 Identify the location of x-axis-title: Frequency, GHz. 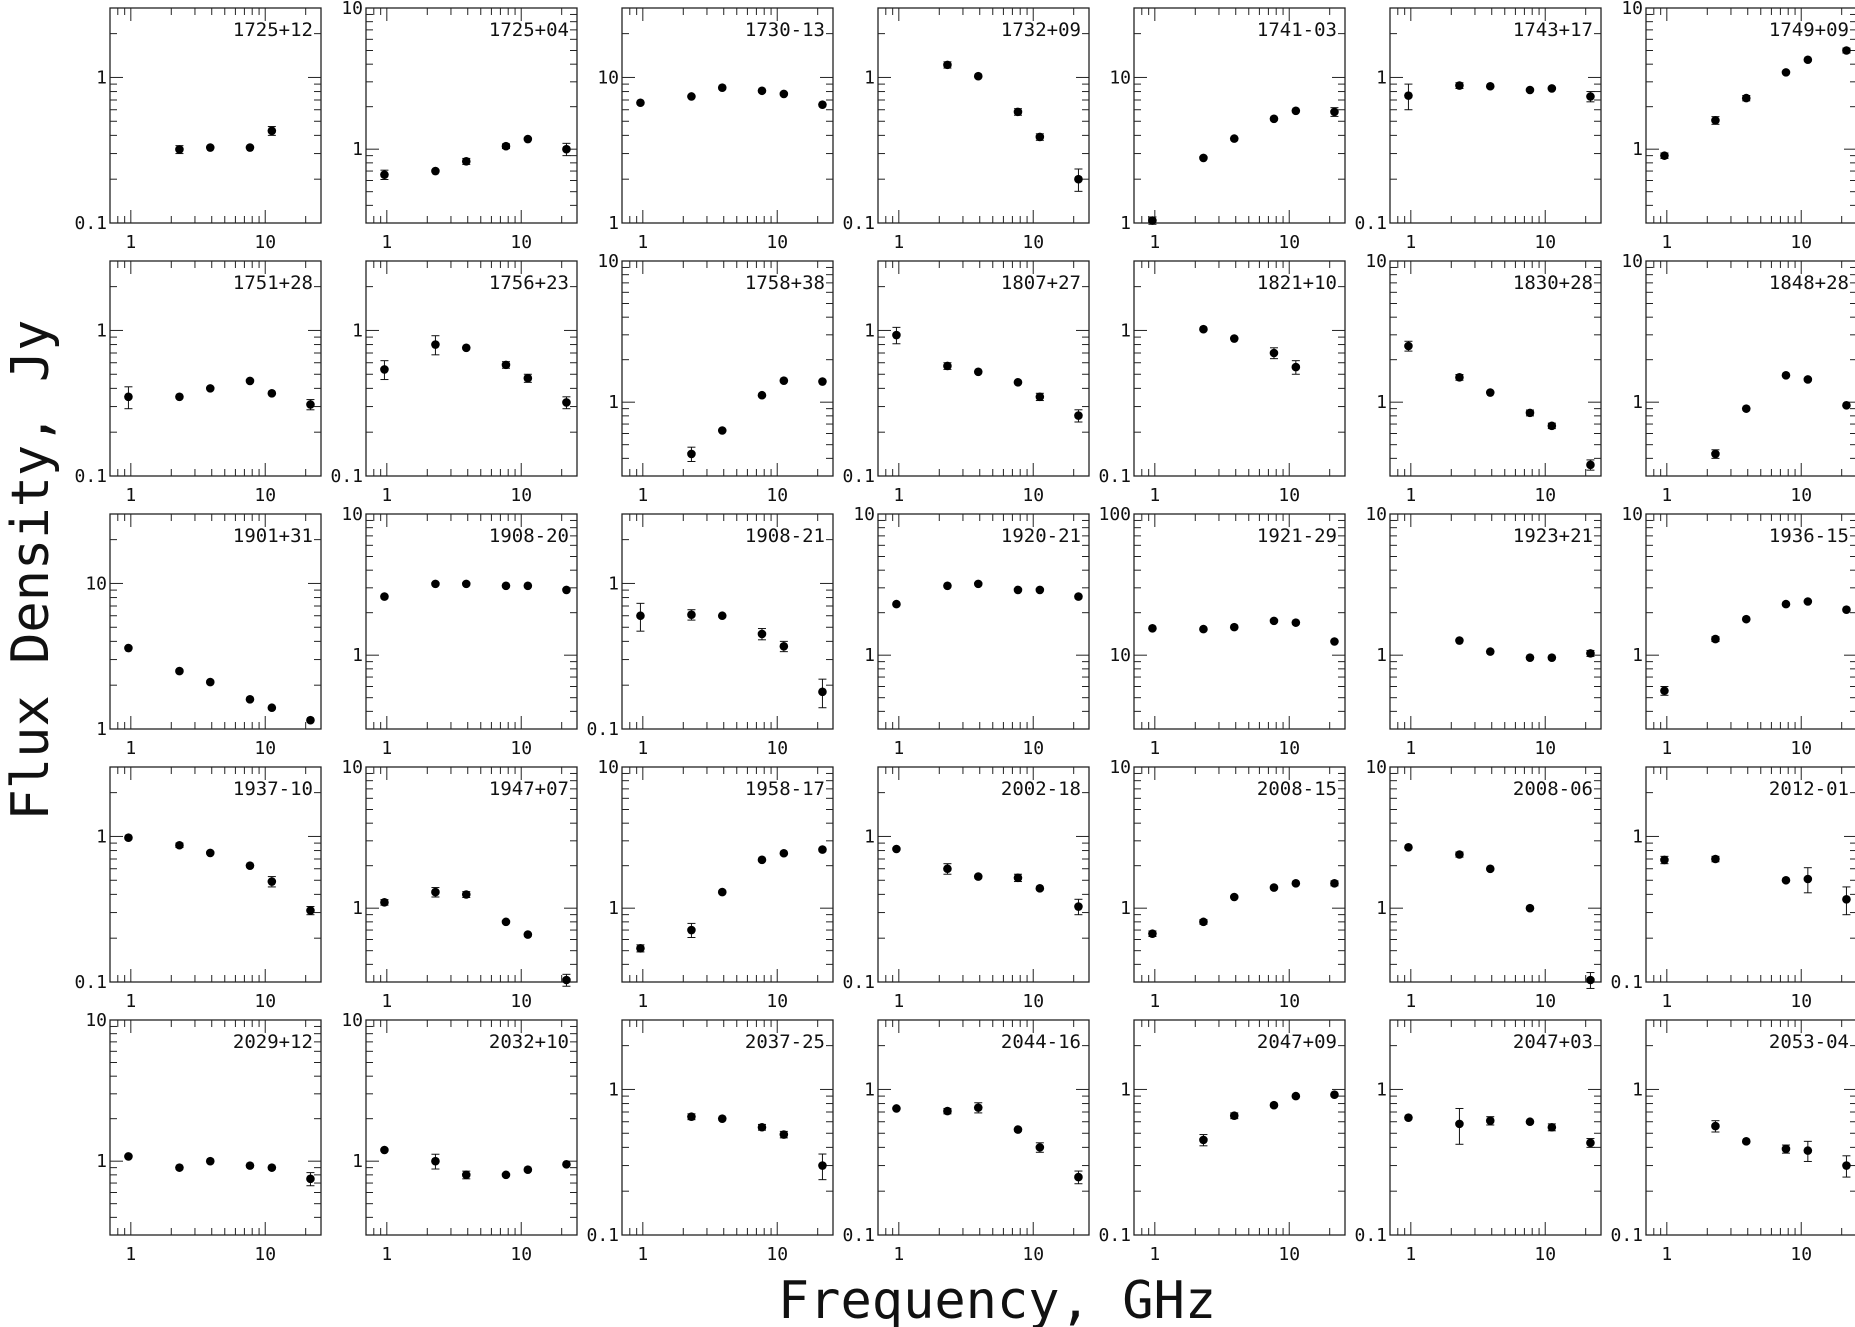
(997, 1299).